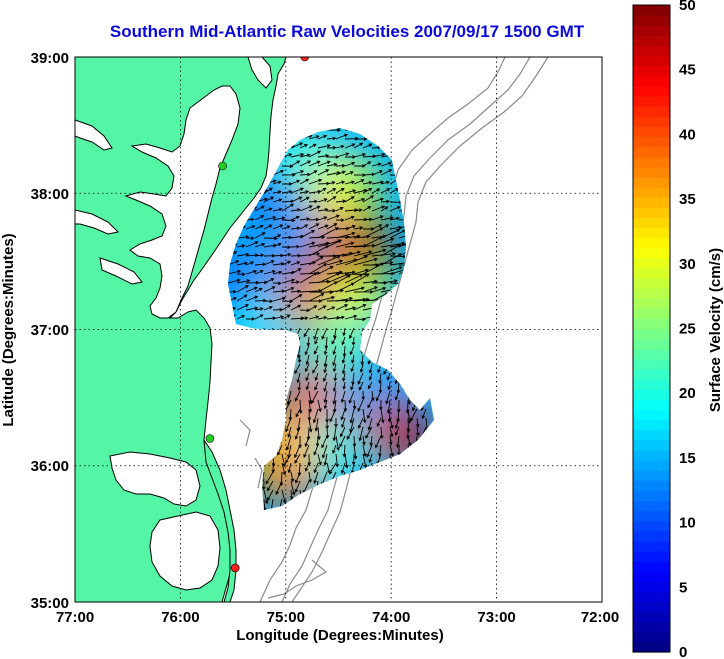  What do you see at coordinates (683, 587) in the screenshot?
I see `colorbar-tick-label: 5` at bounding box center [683, 587].